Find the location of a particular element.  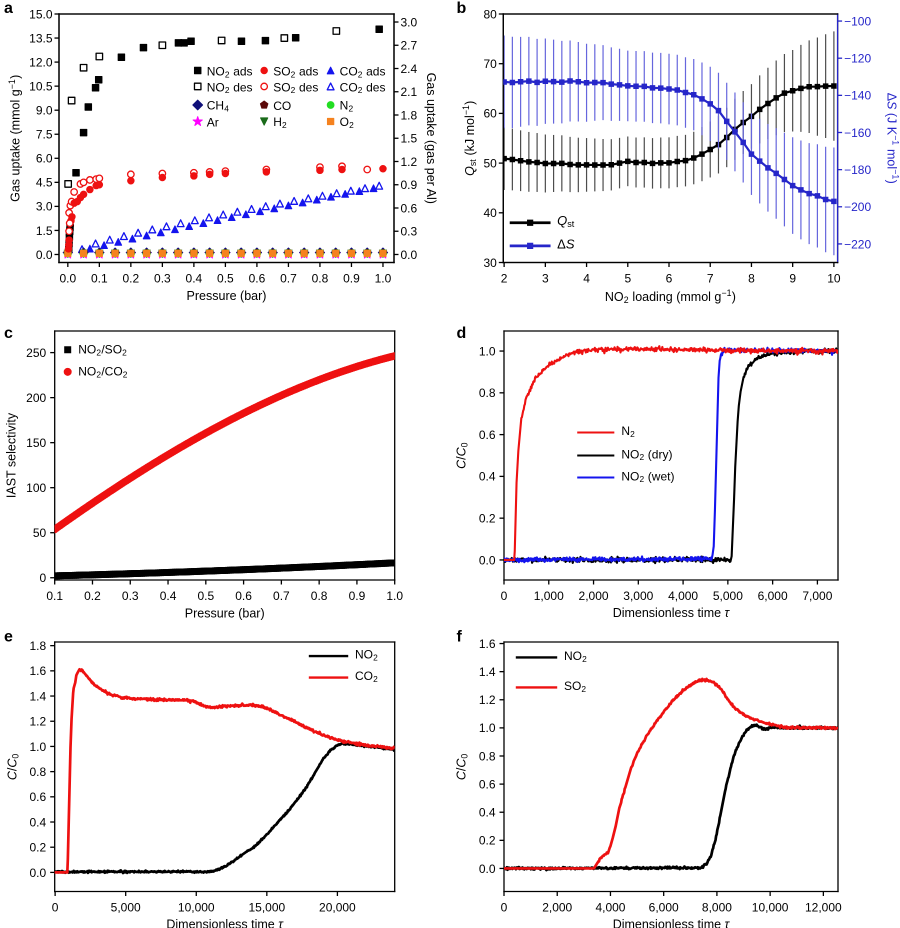

svg-text: C H 4 is located at coordinates (218, 105).